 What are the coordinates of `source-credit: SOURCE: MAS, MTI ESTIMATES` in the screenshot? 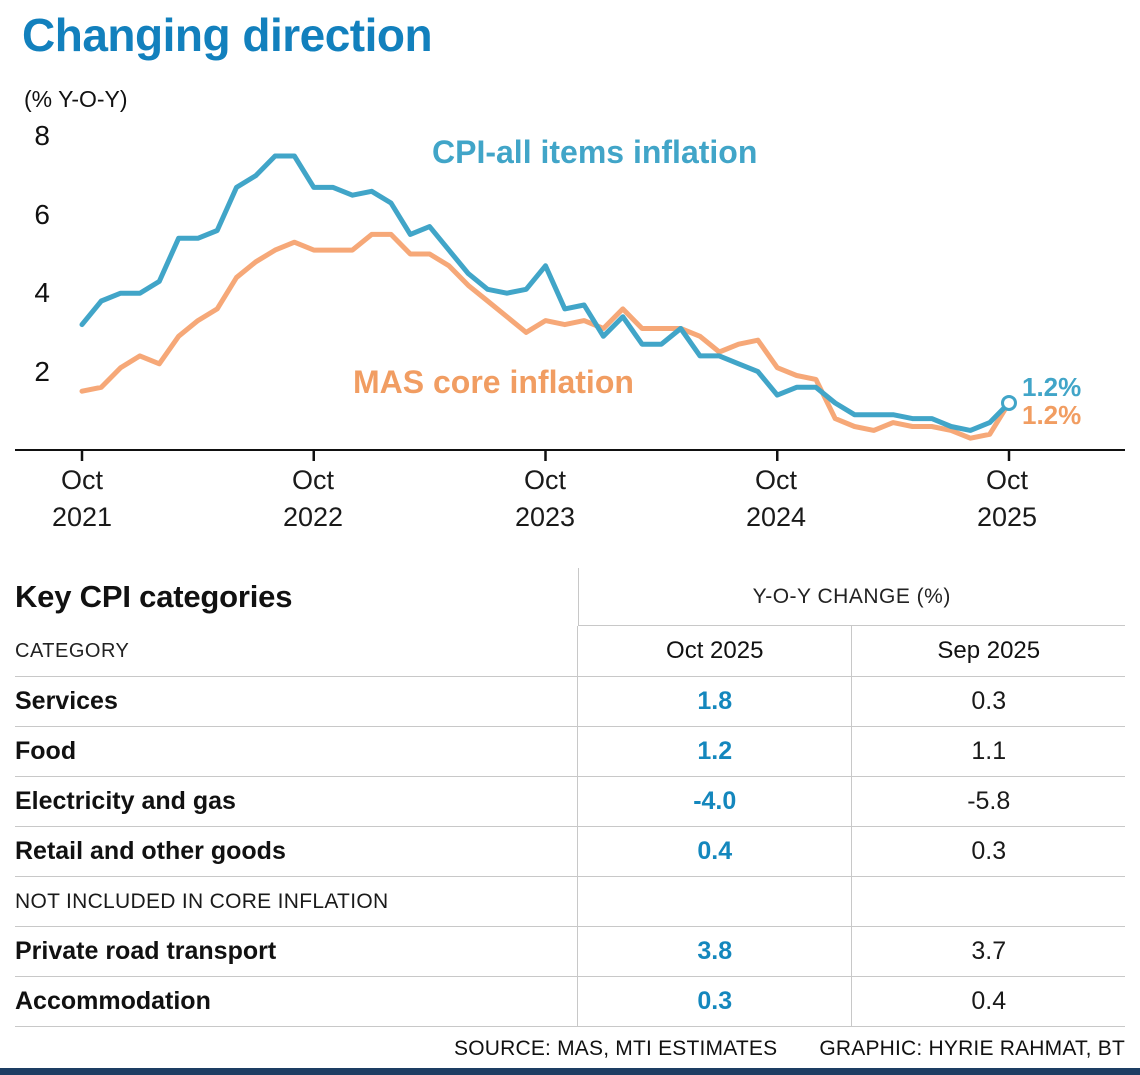 It's located at (616, 1048).